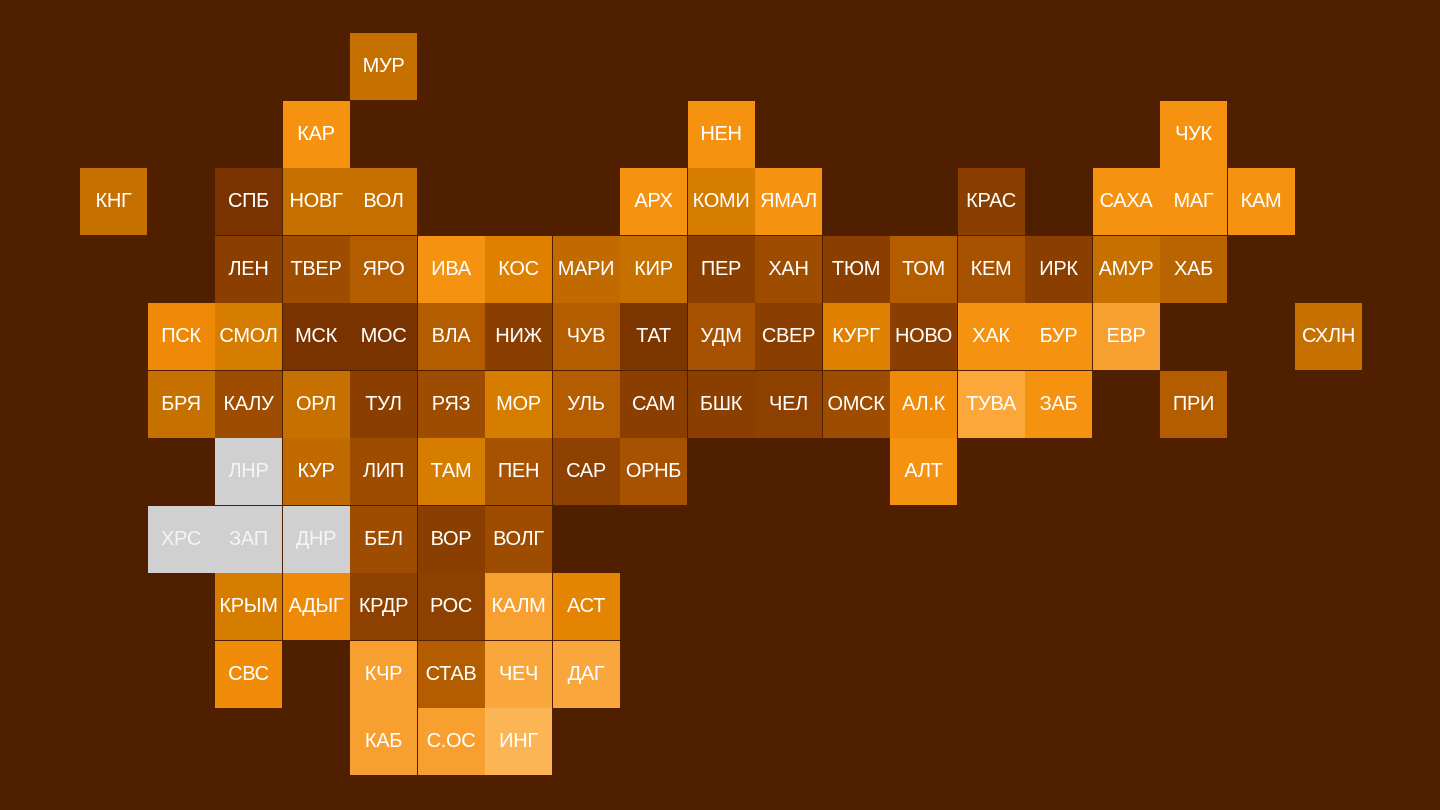  I want to click on region-tile: ПРИ, so click(1193, 404).